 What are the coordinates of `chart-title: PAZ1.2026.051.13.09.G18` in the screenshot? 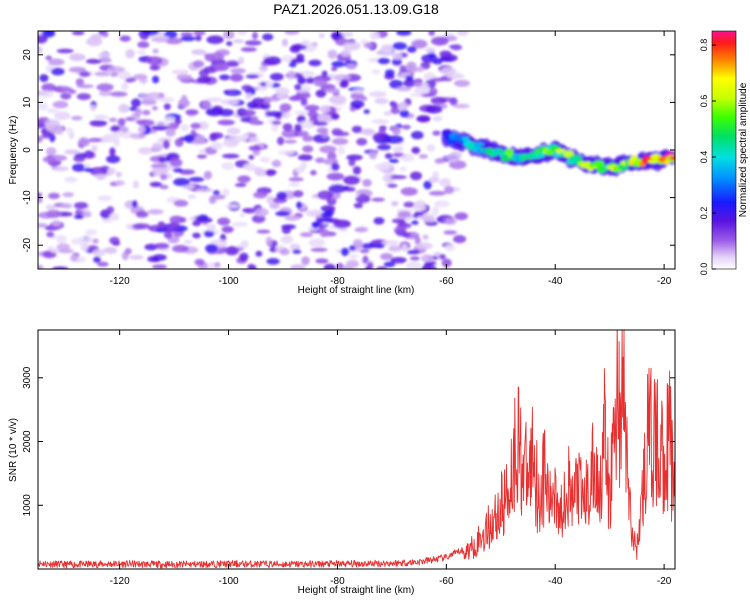 It's located at (356, 9).